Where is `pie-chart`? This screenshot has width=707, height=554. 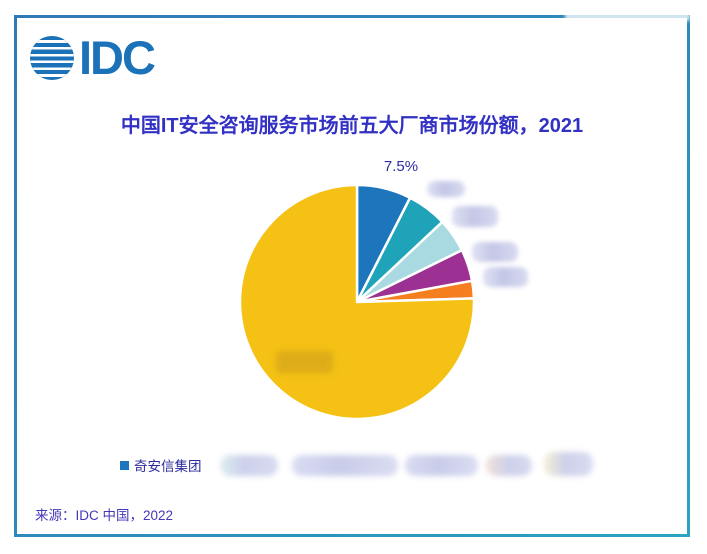 pie-chart is located at coordinates (357, 302).